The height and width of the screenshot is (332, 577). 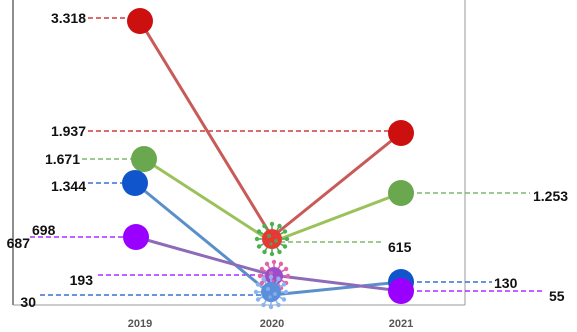 What do you see at coordinates (19, 243) in the screenshot?
I see `series-3-label-0: 687` at bounding box center [19, 243].